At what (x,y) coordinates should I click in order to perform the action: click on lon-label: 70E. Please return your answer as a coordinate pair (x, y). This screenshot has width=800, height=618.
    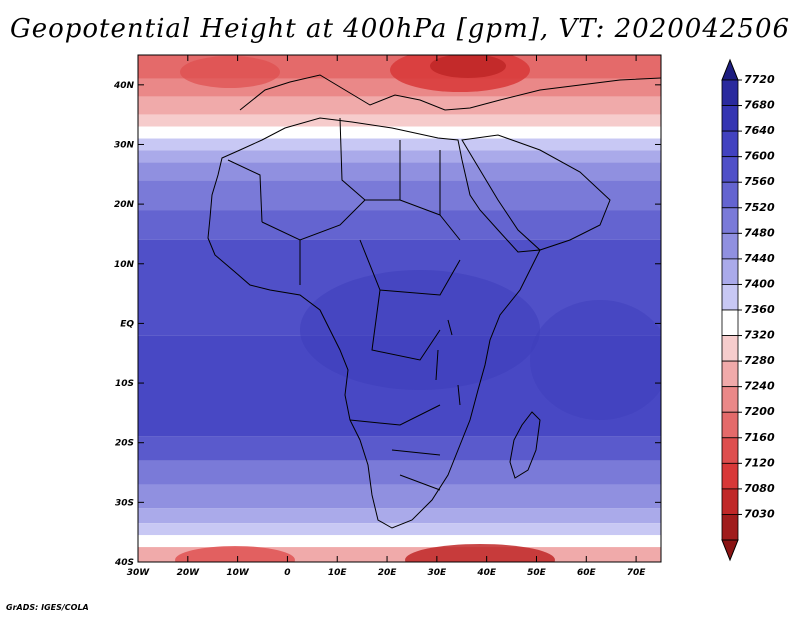
    Looking at the image, I should click on (637, 573).